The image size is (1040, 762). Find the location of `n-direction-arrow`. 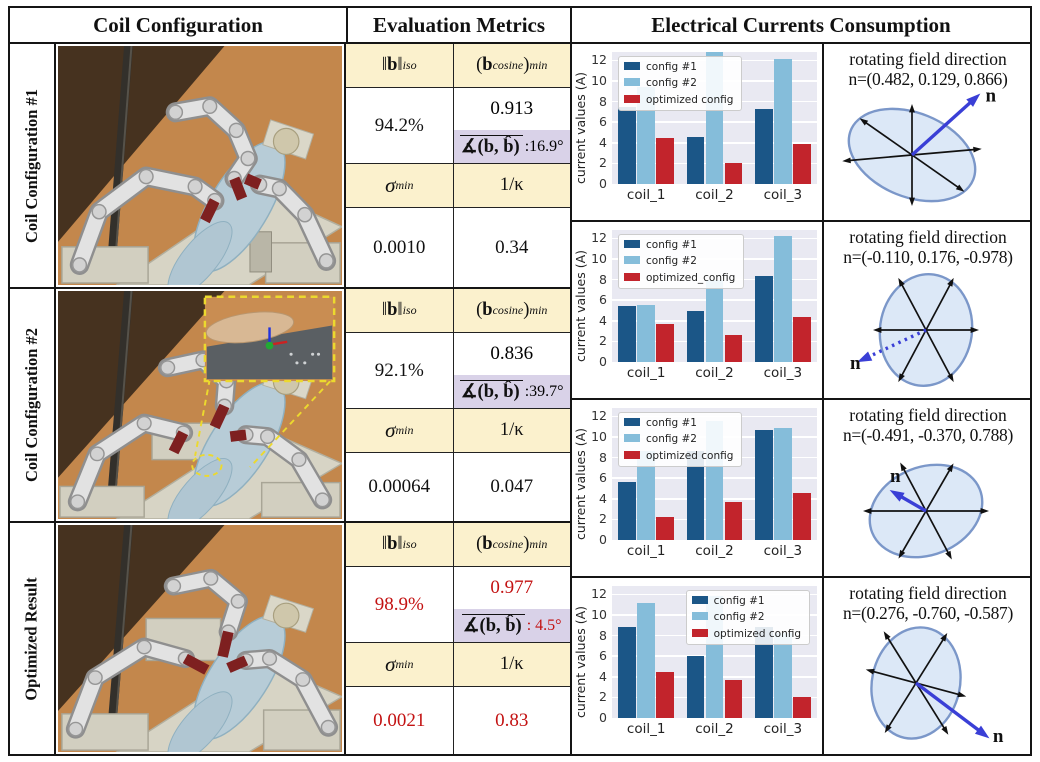

n-direction-arrow is located at coordinates (941, 128).